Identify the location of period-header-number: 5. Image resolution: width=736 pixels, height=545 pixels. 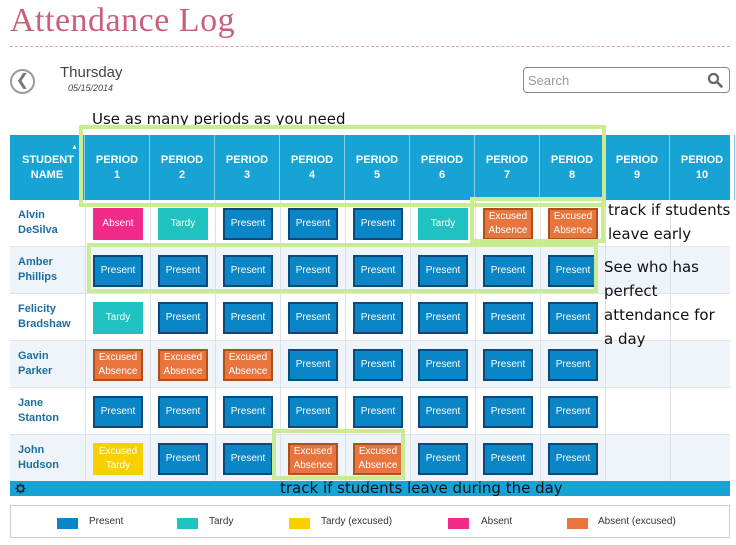
(377, 174).